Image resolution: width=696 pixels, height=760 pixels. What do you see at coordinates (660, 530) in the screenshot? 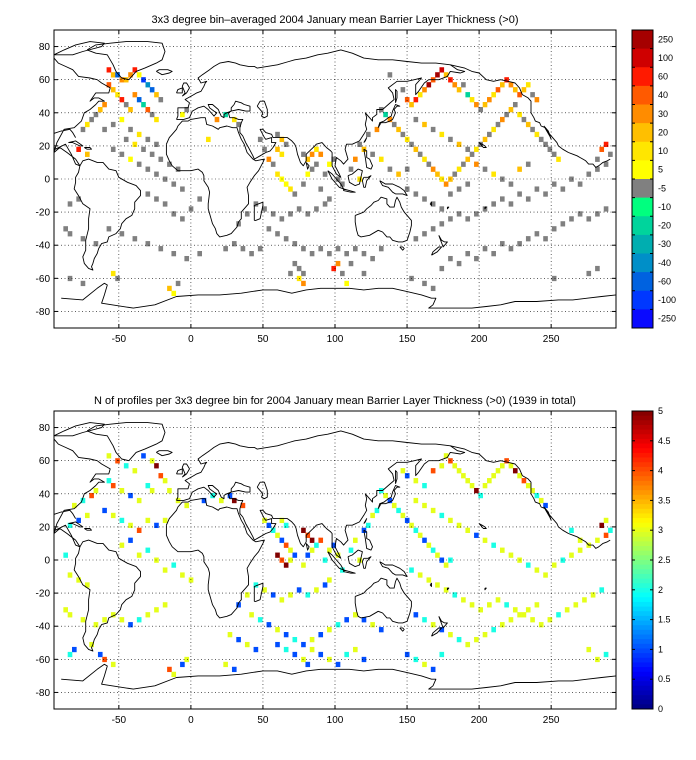
I see `colorbar-label: 3` at bounding box center [660, 530].